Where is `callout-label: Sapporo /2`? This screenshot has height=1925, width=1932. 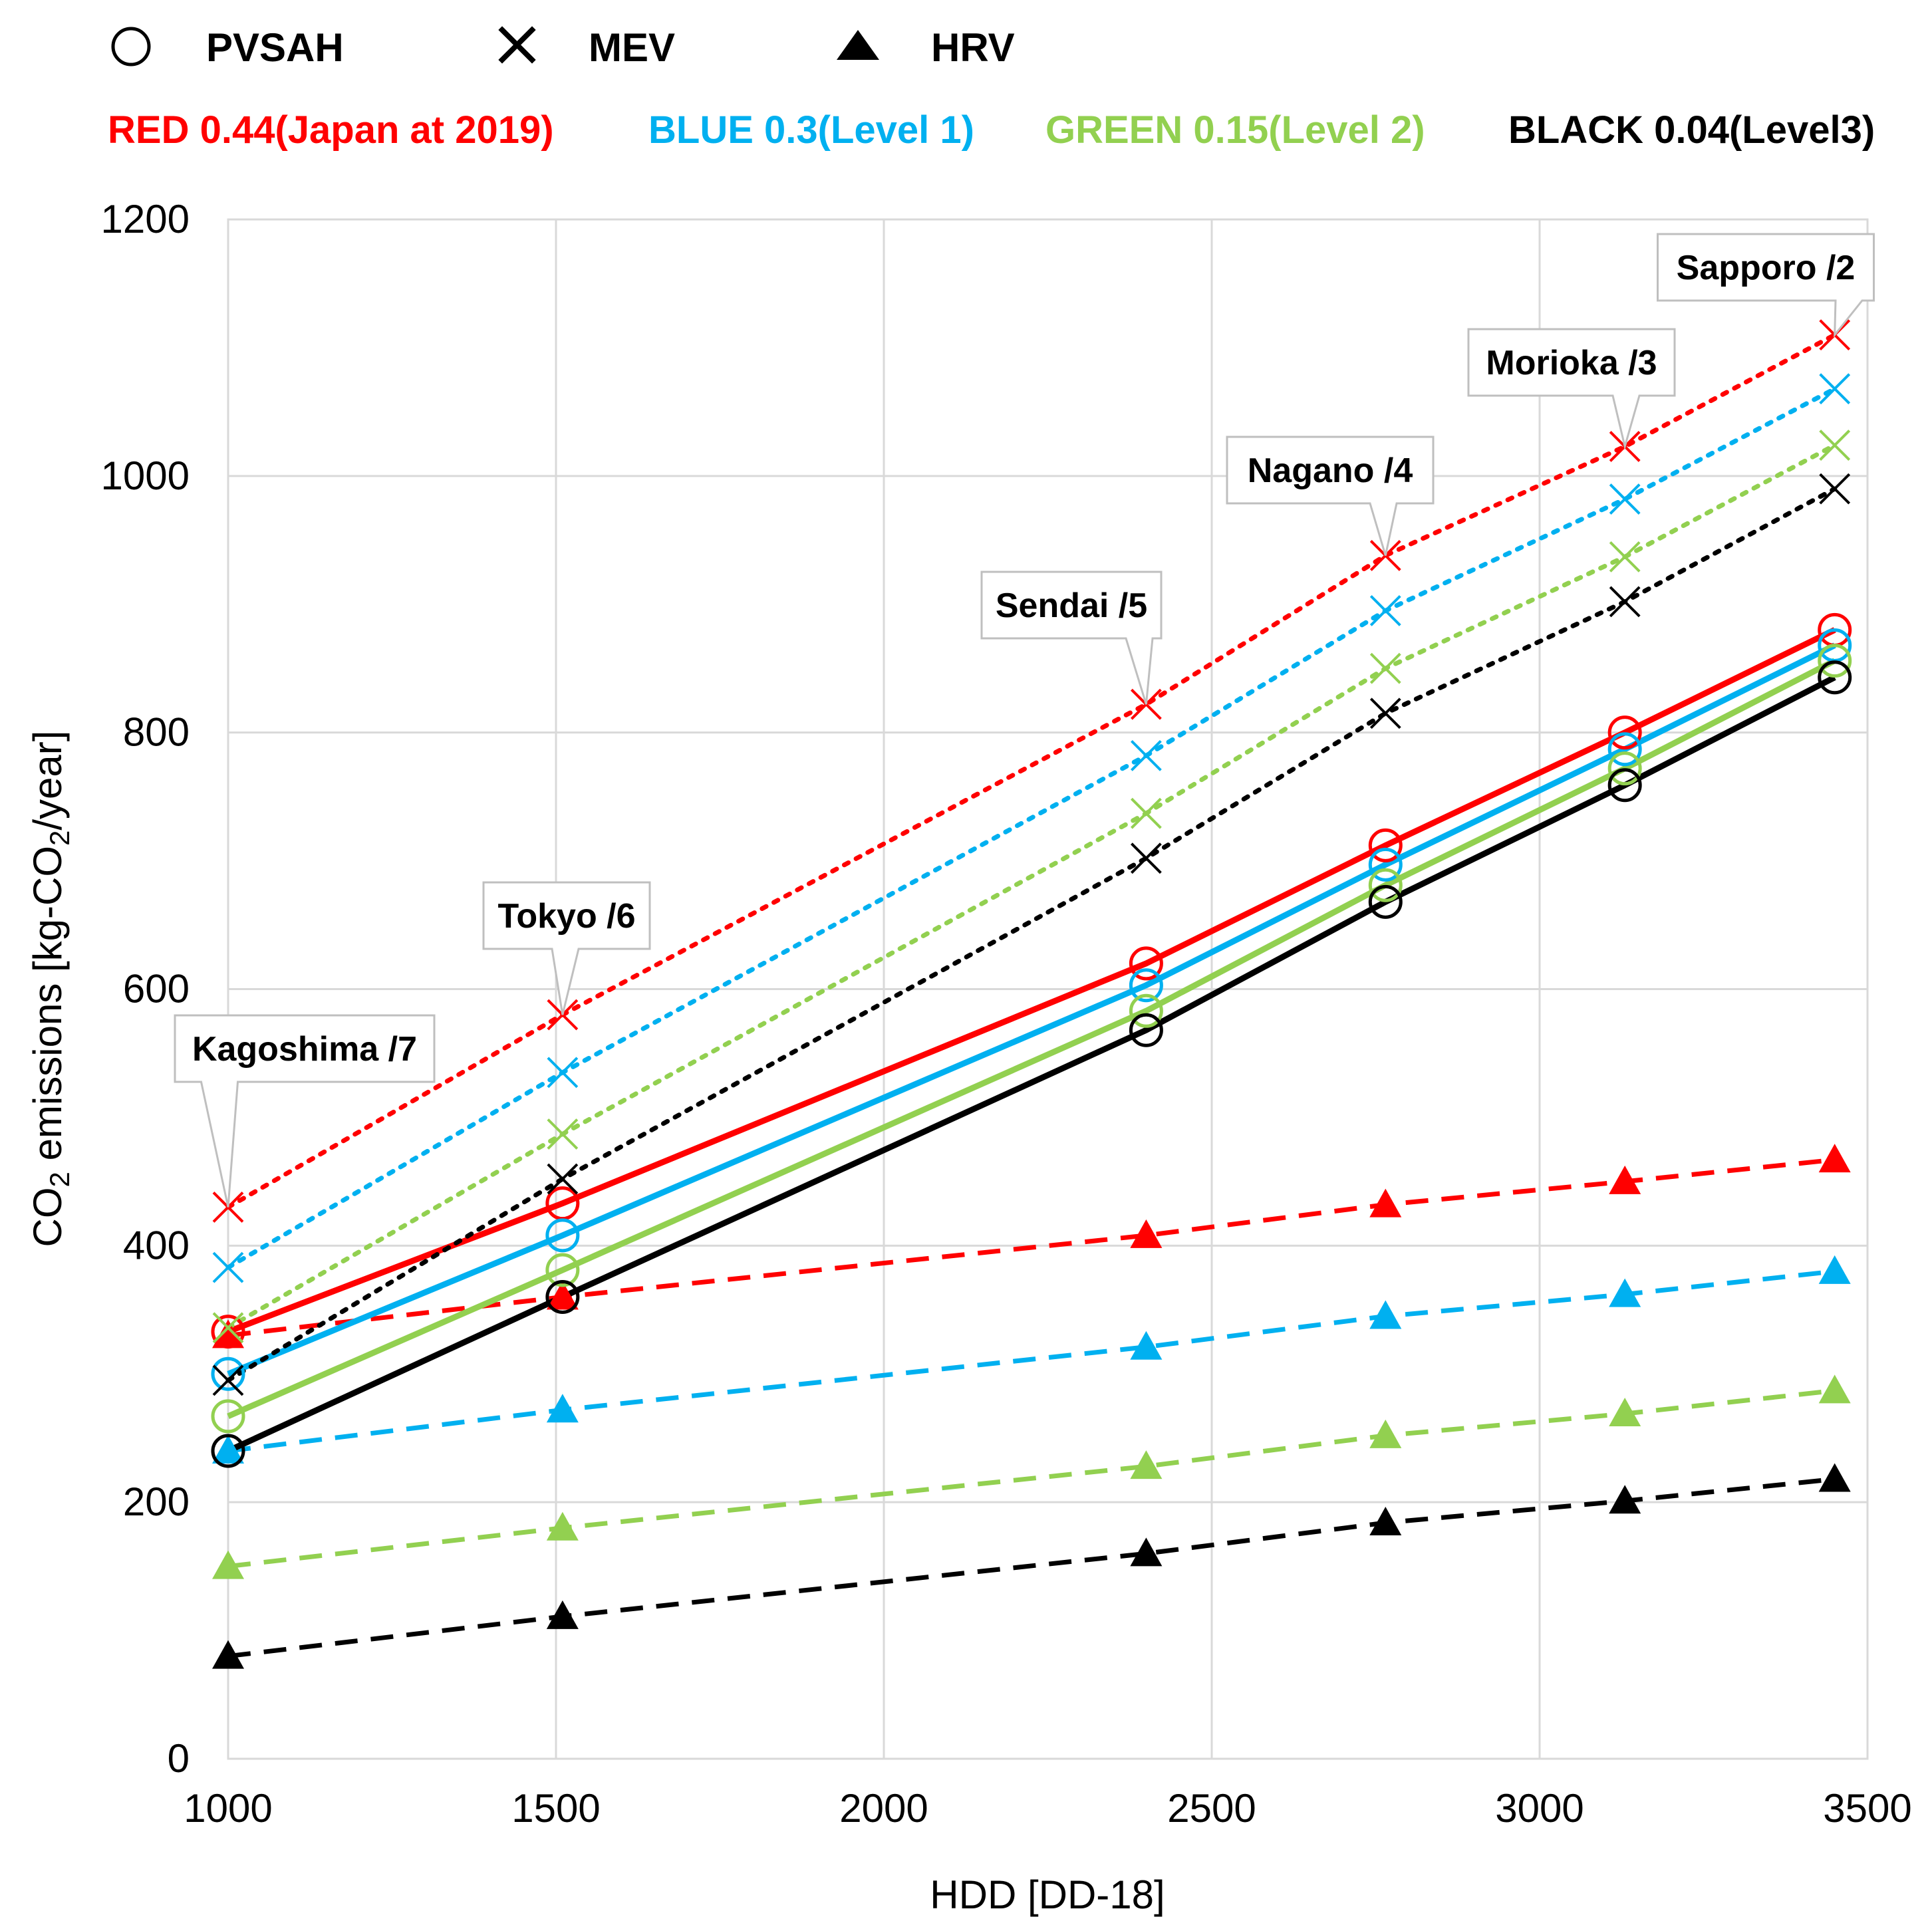 callout-label: Sapporo /2 is located at coordinates (1766, 268).